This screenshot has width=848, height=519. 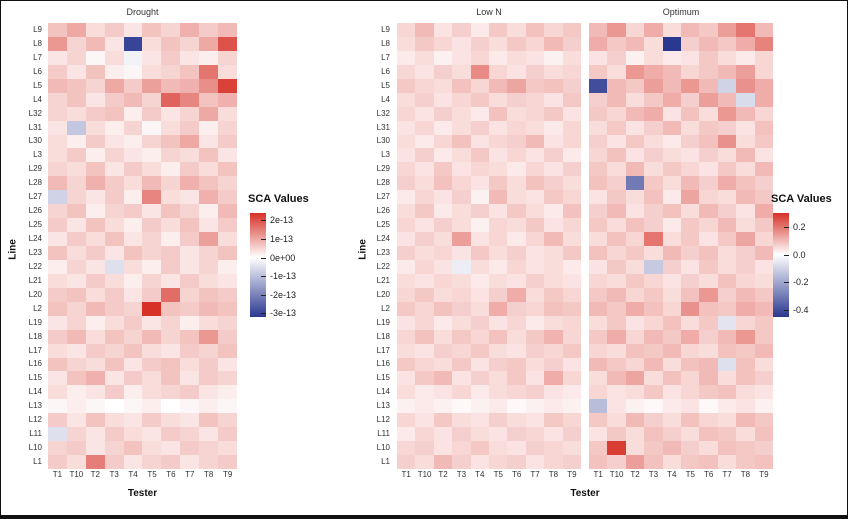 What do you see at coordinates (799, 254) in the screenshot?
I see `legend-tick-label: 0.0` at bounding box center [799, 254].